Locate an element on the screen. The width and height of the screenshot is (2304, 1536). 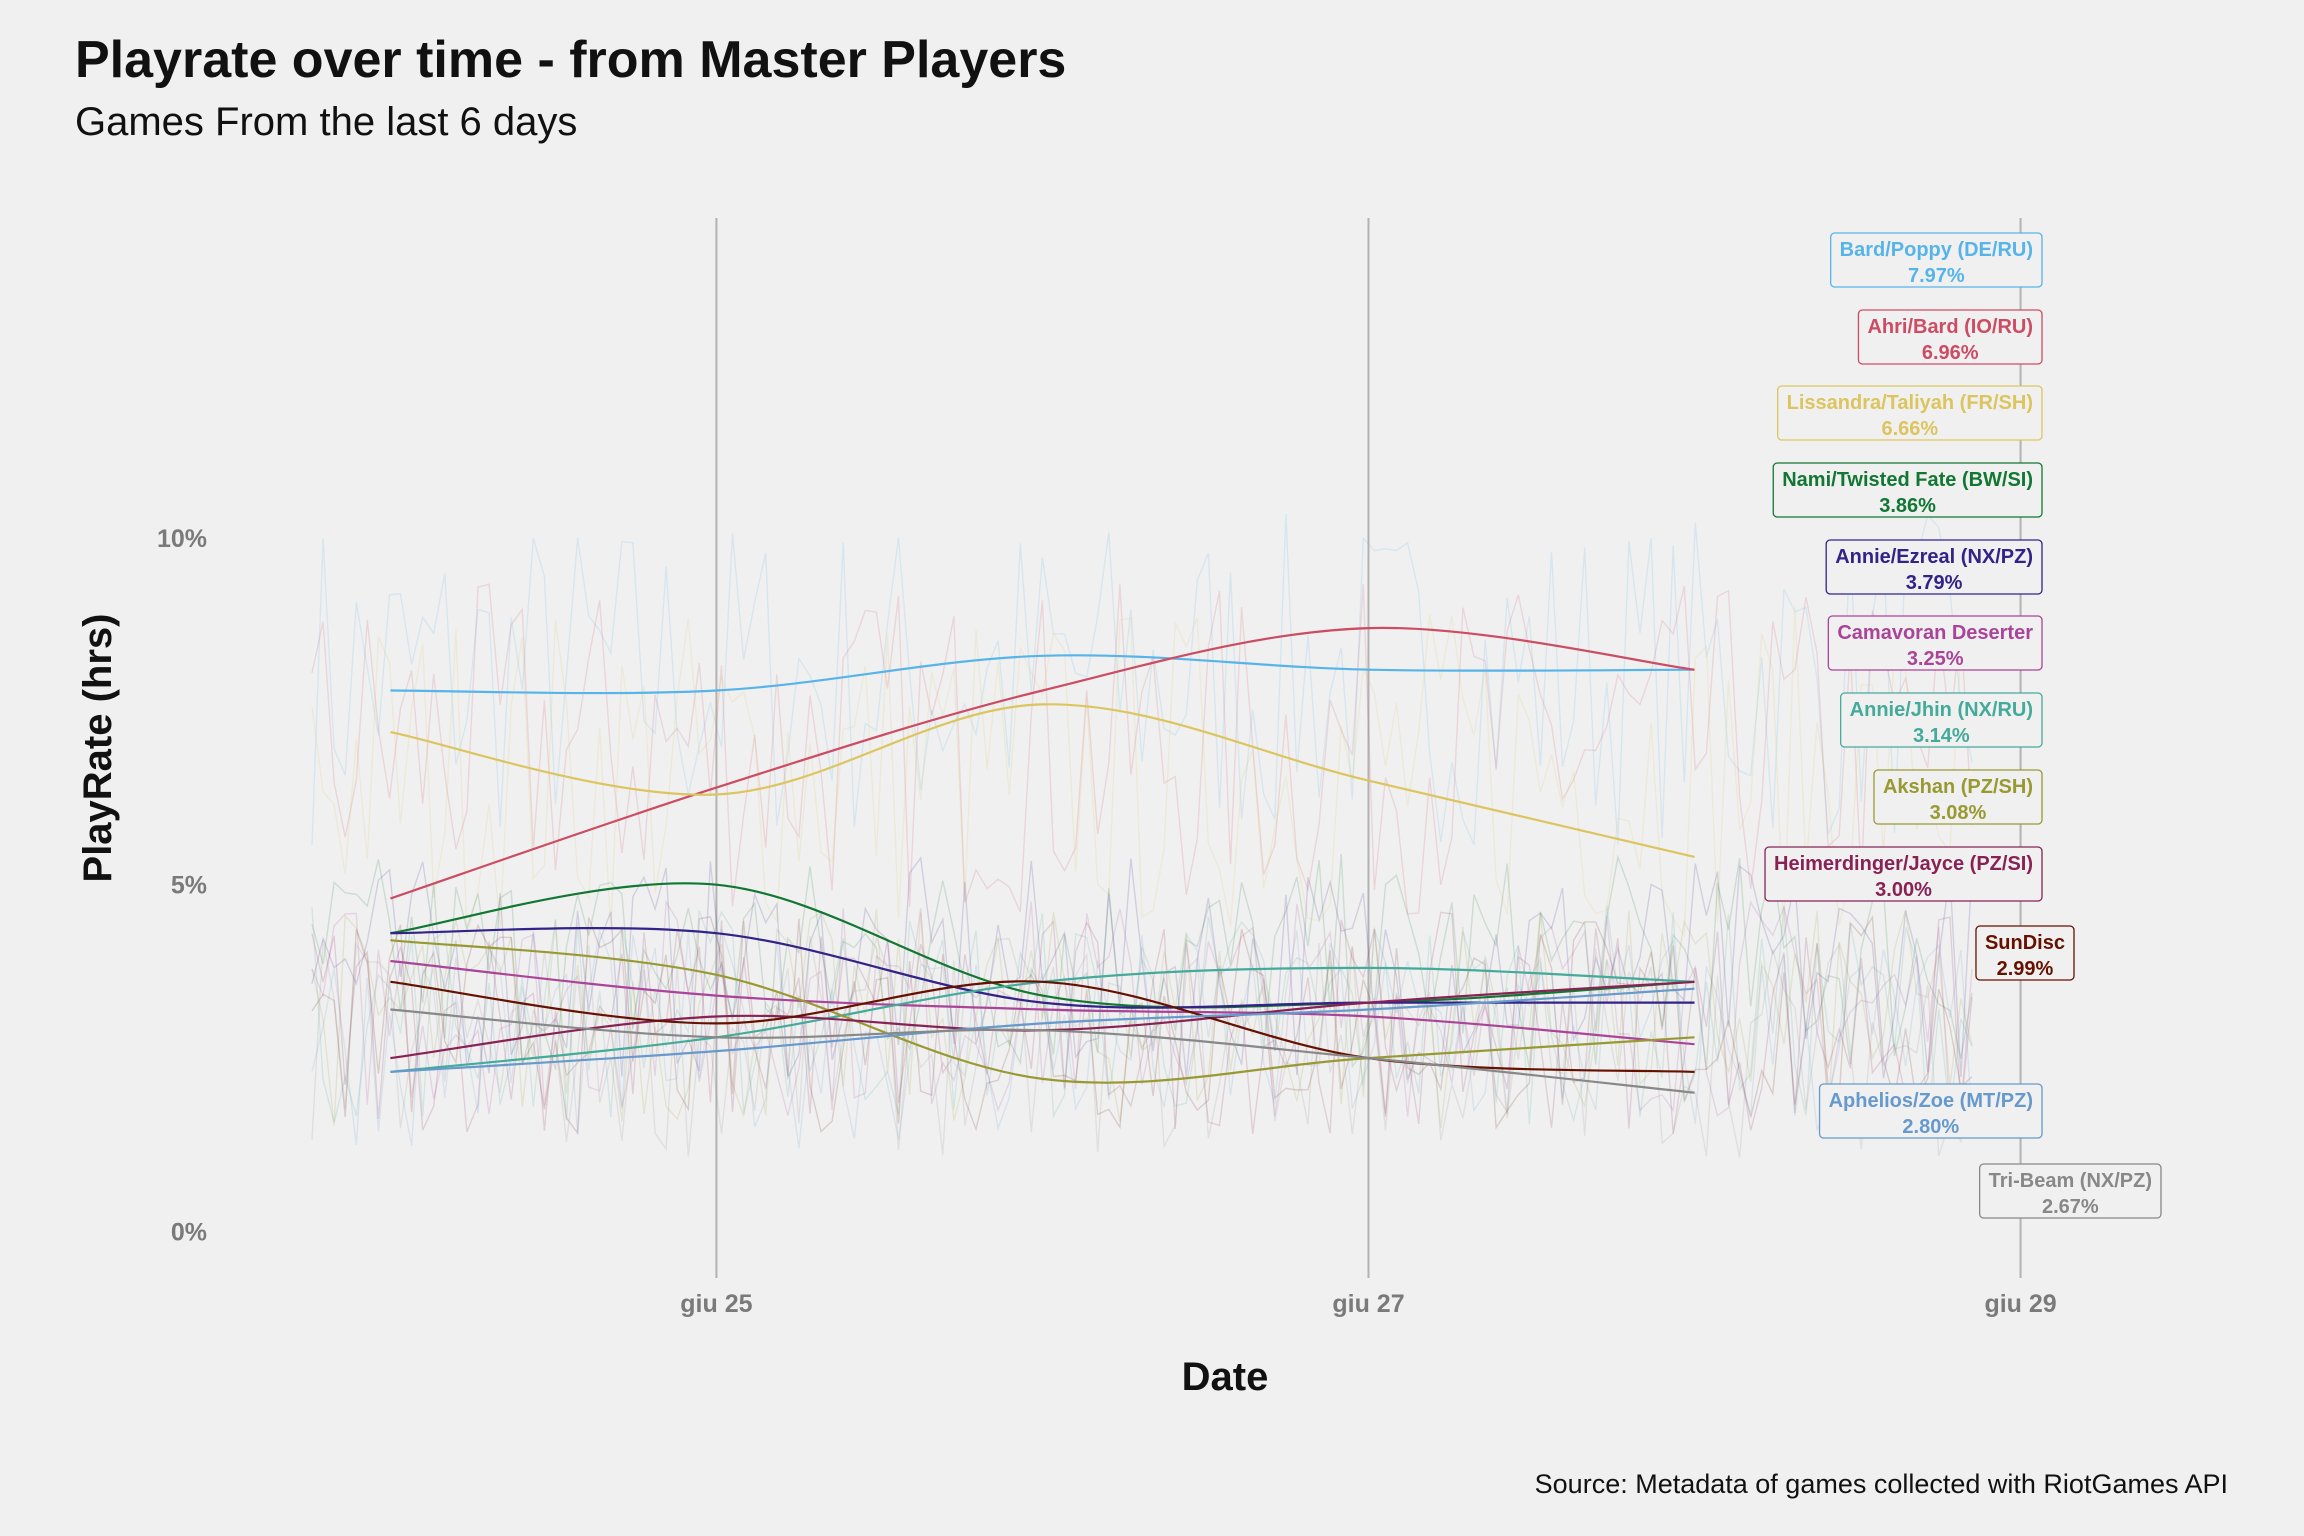
series-label-pct: 6.96% is located at coordinates (1950, 353).